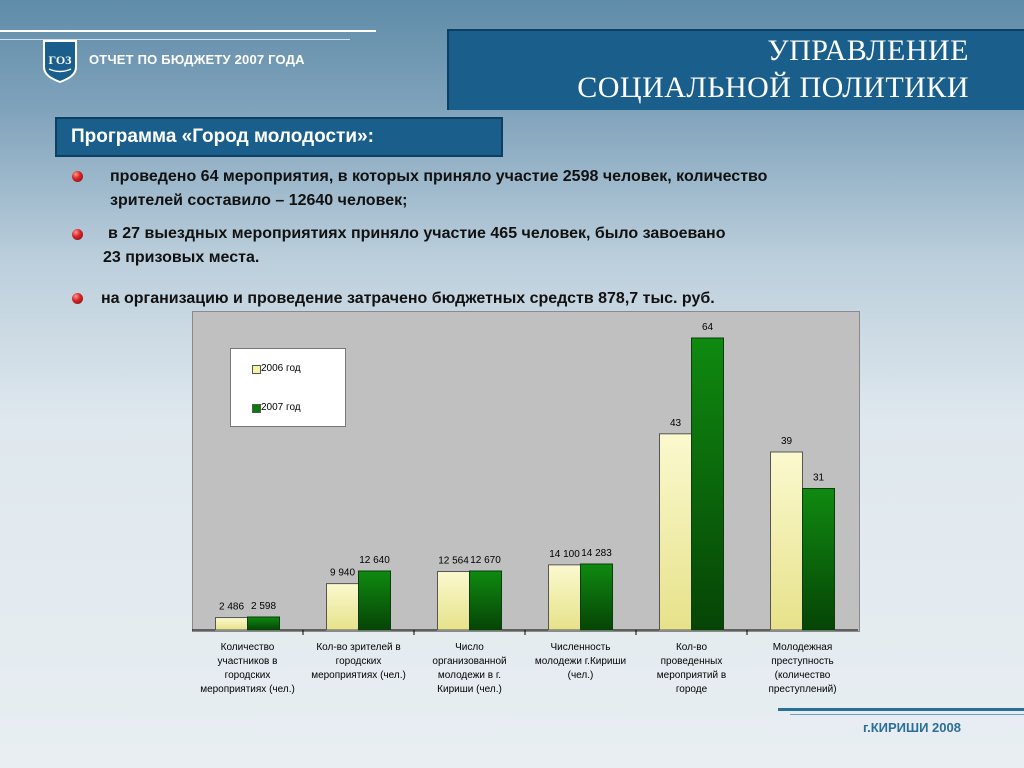  What do you see at coordinates (197, 59) in the screenshot?
I see `report-title: ОТЧЕТ ПО БЮДЖЕТУ 2007 ГОДА` at bounding box center [197, 59].